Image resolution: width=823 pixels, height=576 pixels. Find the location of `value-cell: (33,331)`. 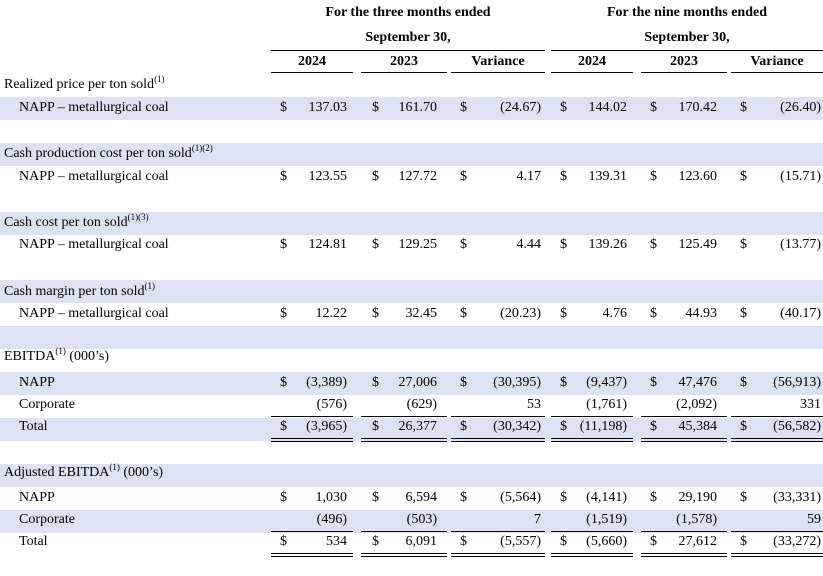

value-cell: (33,331) is located at coordinates (797, 497).